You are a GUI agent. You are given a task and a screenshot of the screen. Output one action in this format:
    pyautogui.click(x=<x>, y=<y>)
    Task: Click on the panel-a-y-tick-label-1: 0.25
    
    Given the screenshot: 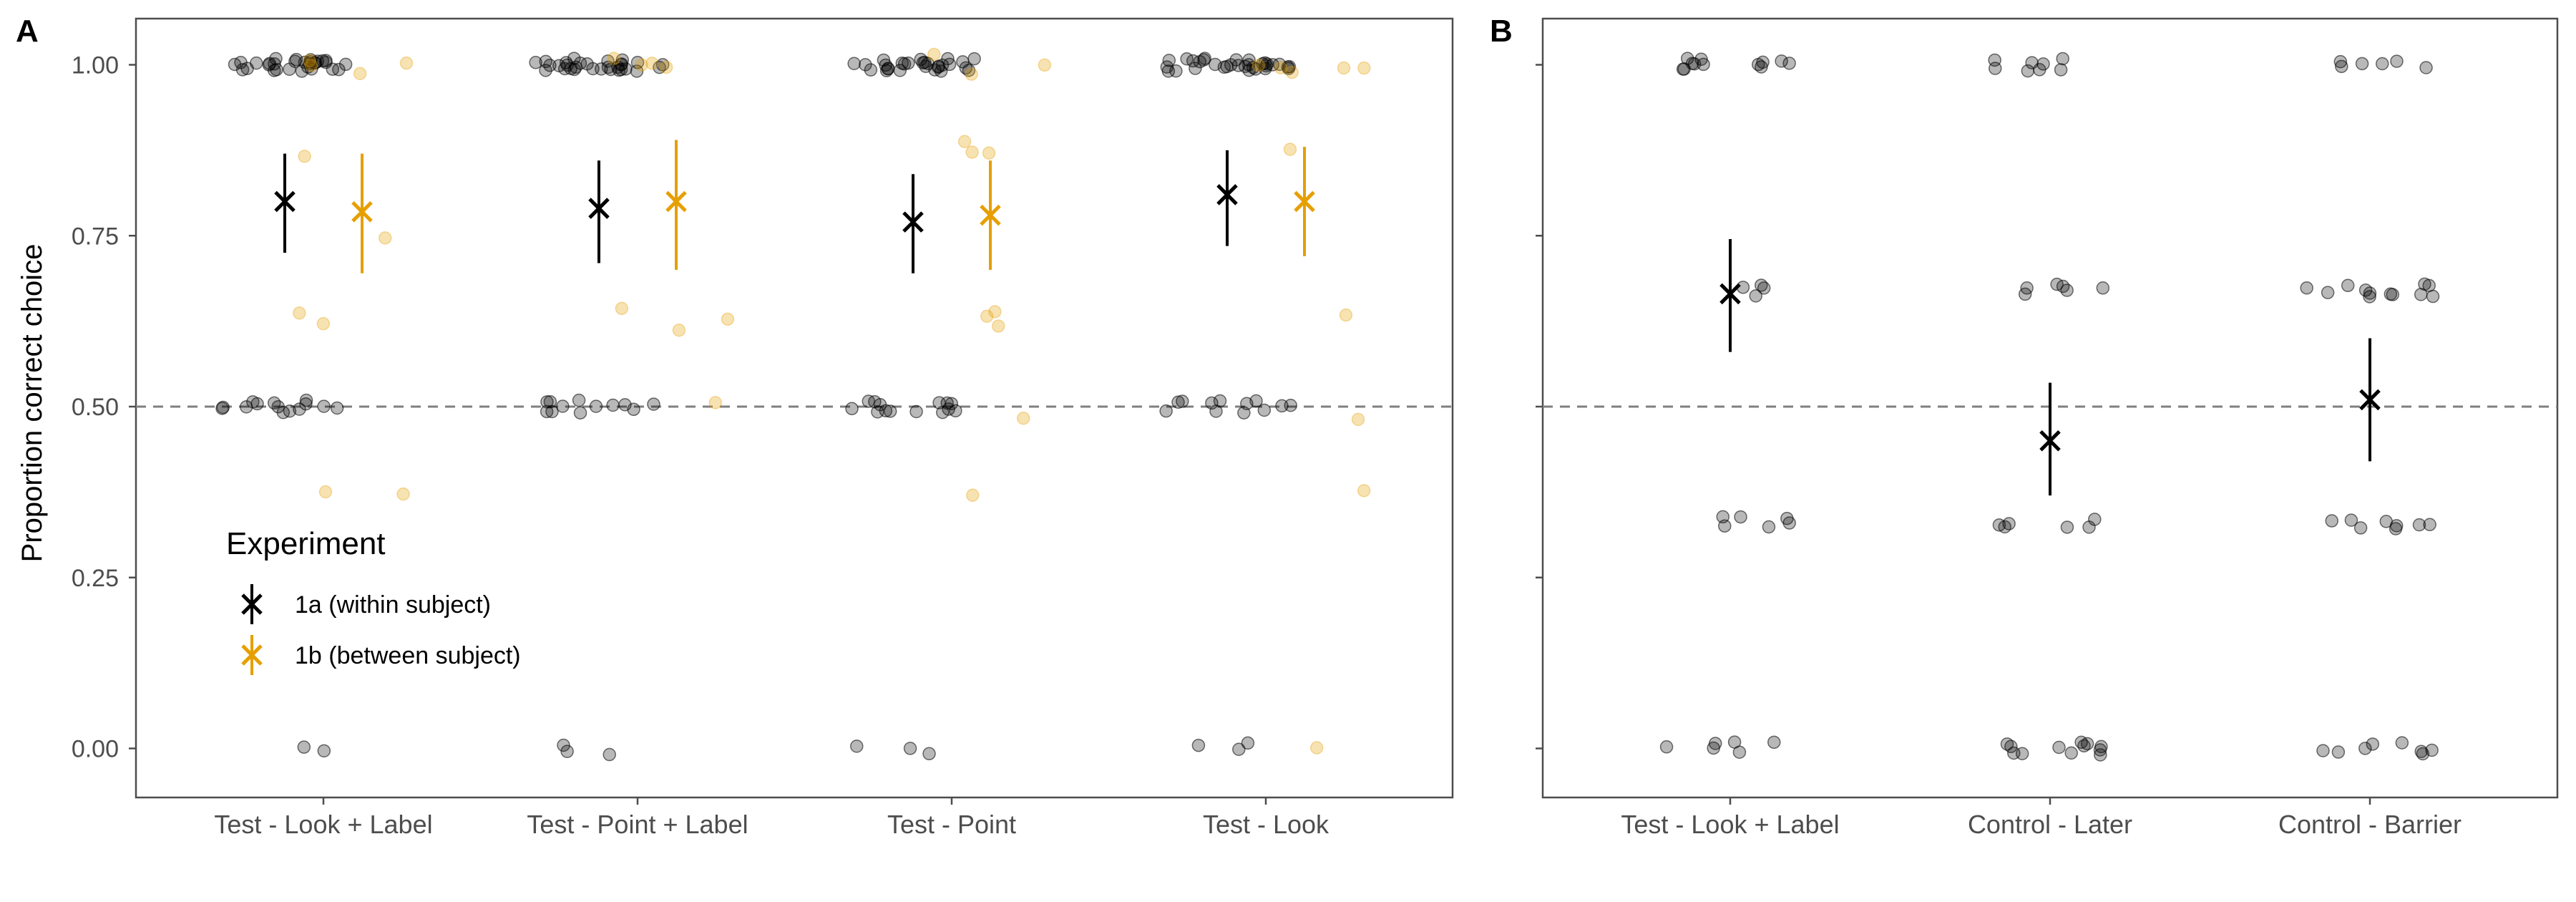 What is the action you would take?
    pyautogui.click(x=95, y=578)
    